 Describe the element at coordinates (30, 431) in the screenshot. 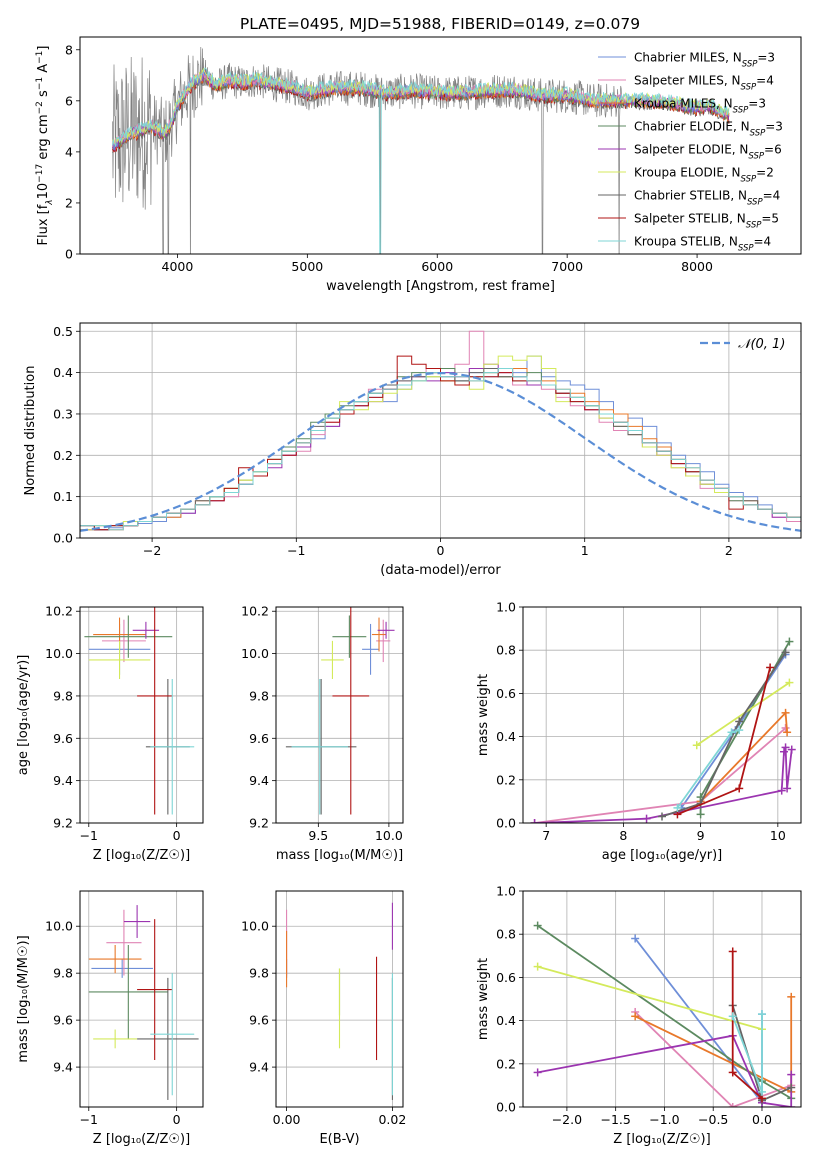

I see `y-axis-label: Normed distribution` at that location.